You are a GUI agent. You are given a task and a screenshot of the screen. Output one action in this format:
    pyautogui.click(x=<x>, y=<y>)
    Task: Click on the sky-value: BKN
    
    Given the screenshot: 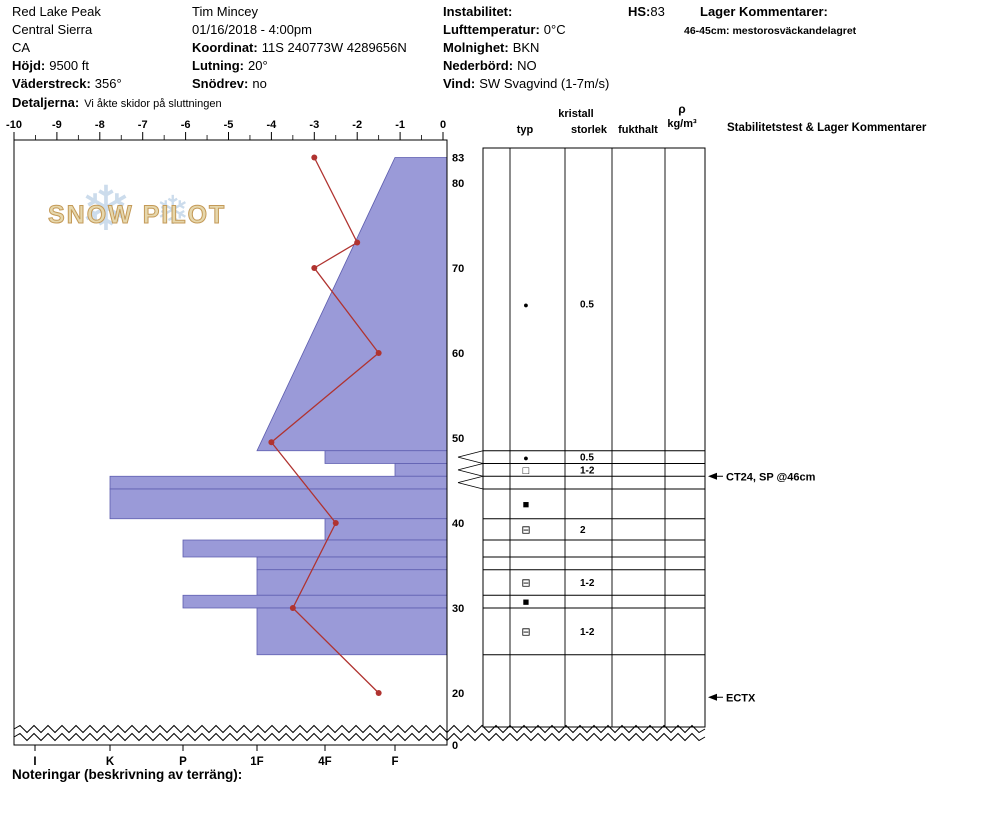 What is the action you would take?
    pyautogui.click(x=526, y=47)
    